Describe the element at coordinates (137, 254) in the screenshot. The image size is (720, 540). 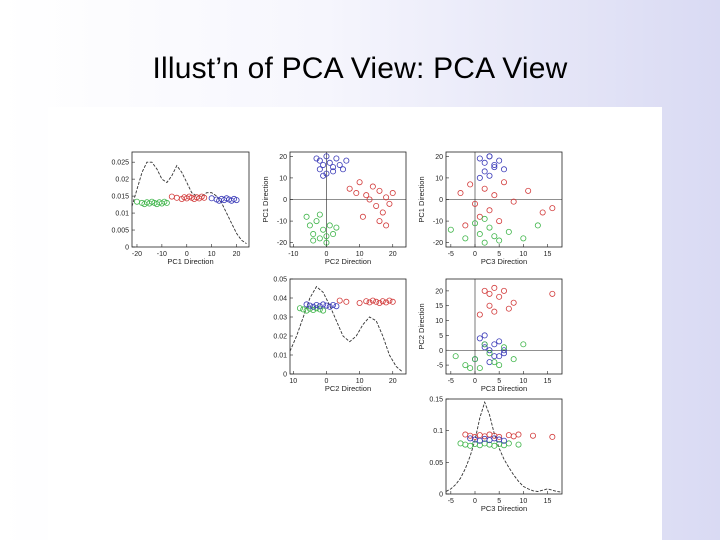
I see `x-tick-label: -20` at that location.